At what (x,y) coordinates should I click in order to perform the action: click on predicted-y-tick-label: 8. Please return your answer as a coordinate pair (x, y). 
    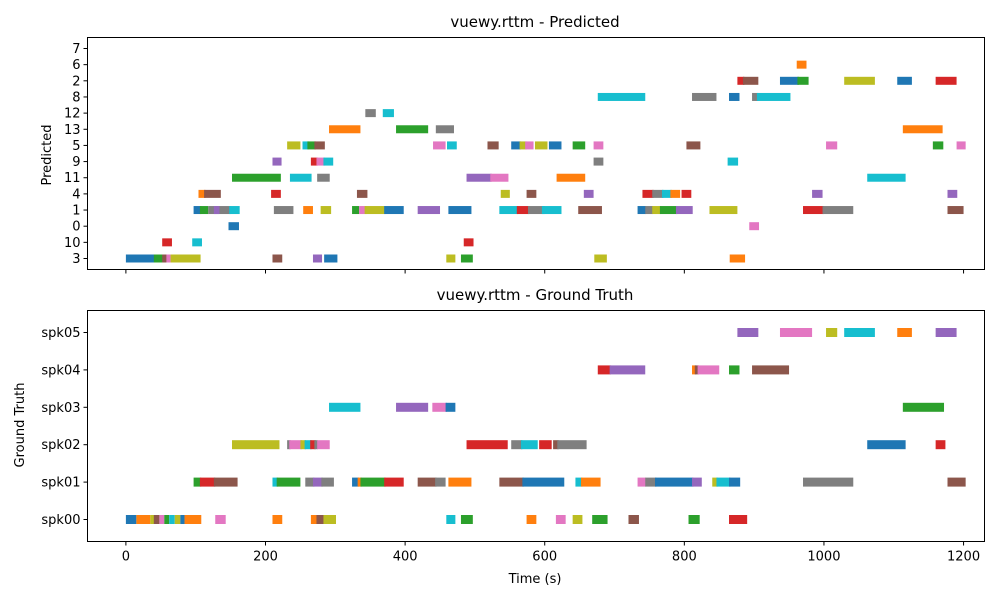
    Looking at the image, I should click on (76, 97).